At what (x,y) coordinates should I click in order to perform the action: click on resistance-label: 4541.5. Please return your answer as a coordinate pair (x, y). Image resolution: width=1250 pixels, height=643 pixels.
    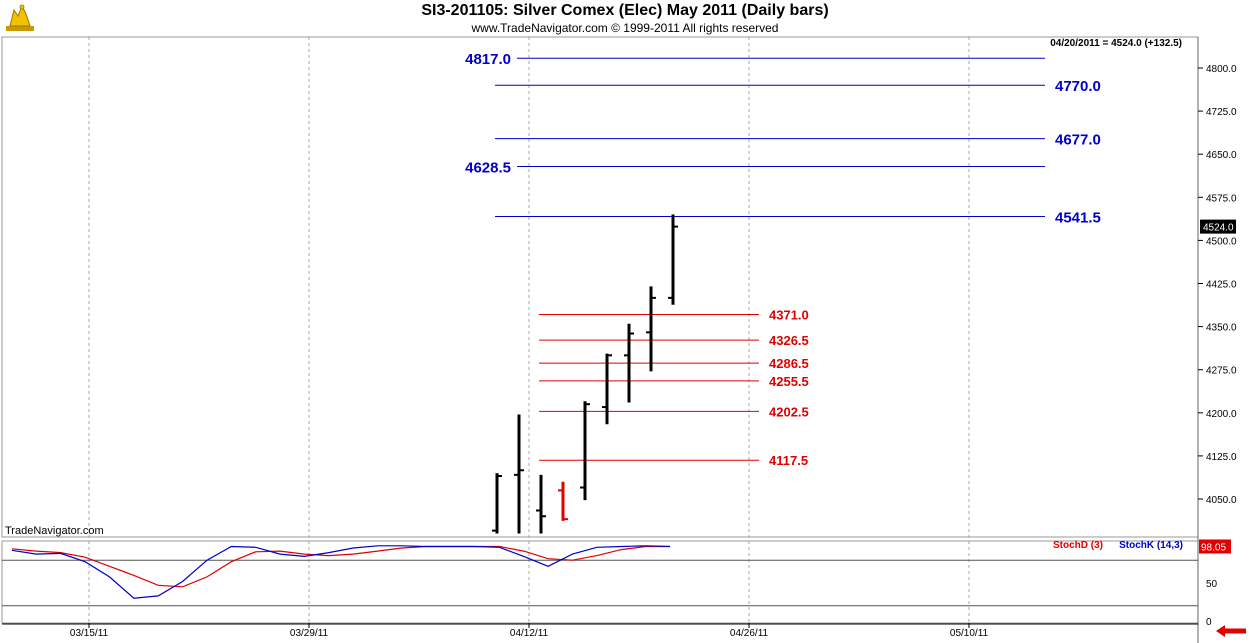
    Looking at the image, I should click on (1078, 218).